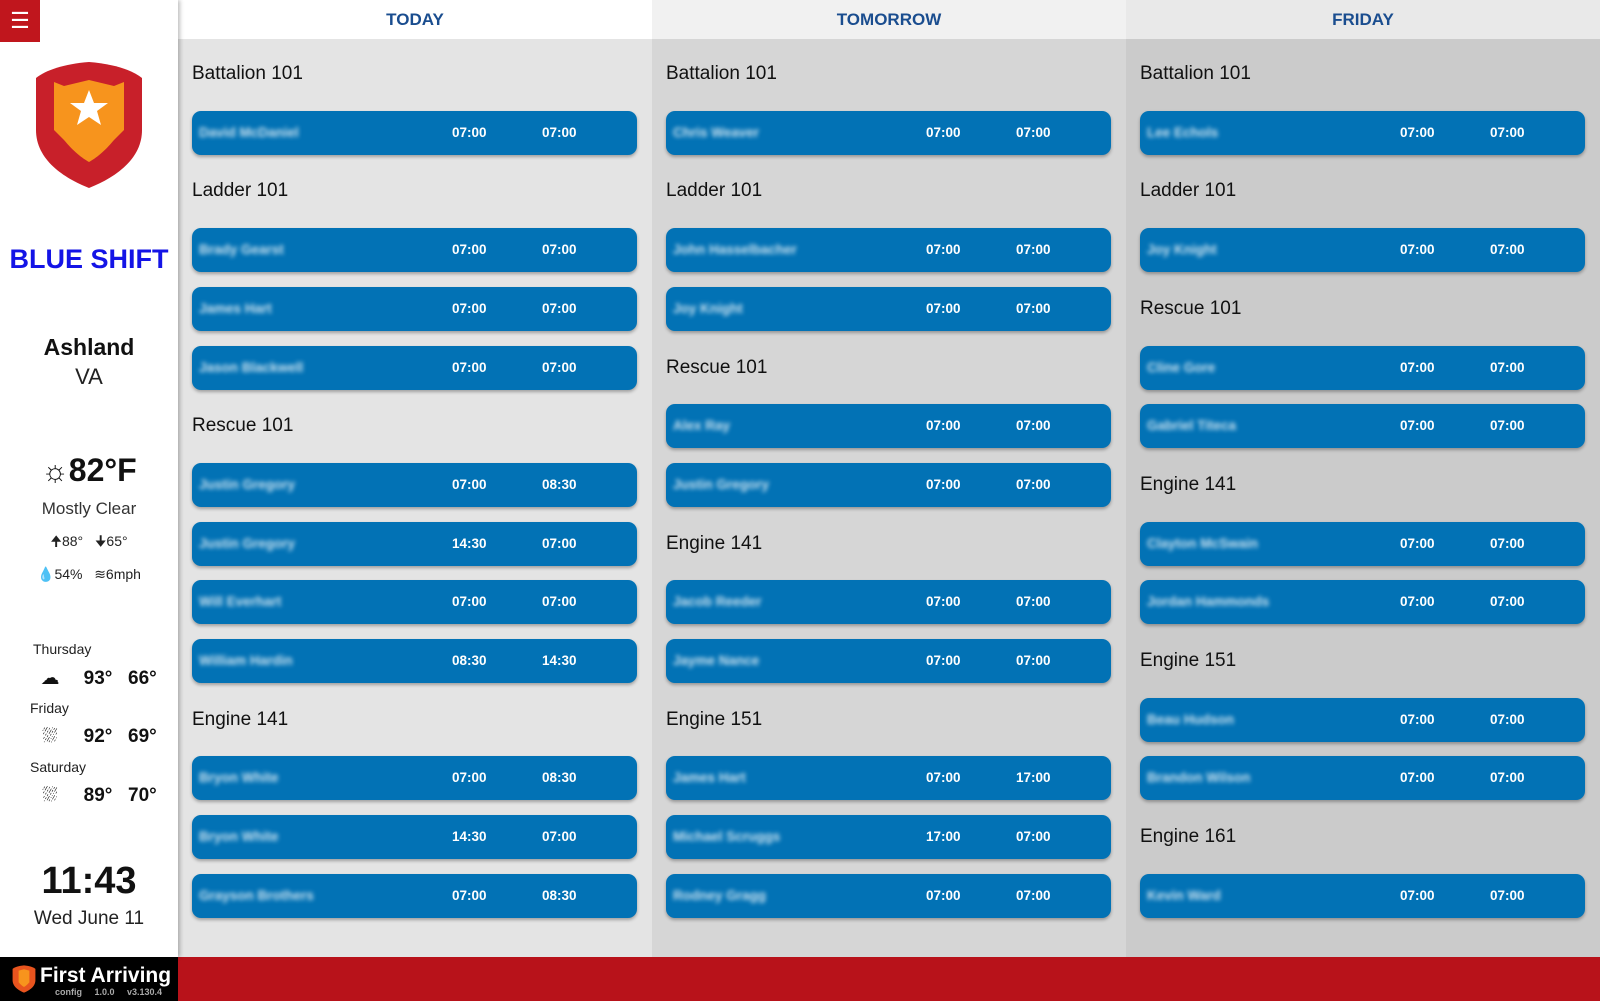  What do you see at coordinates (1362, 543) in the screenshot?
I see `shift-row: Clayton McSwain 07:00 07:00` at bounding box center [1362, 543].